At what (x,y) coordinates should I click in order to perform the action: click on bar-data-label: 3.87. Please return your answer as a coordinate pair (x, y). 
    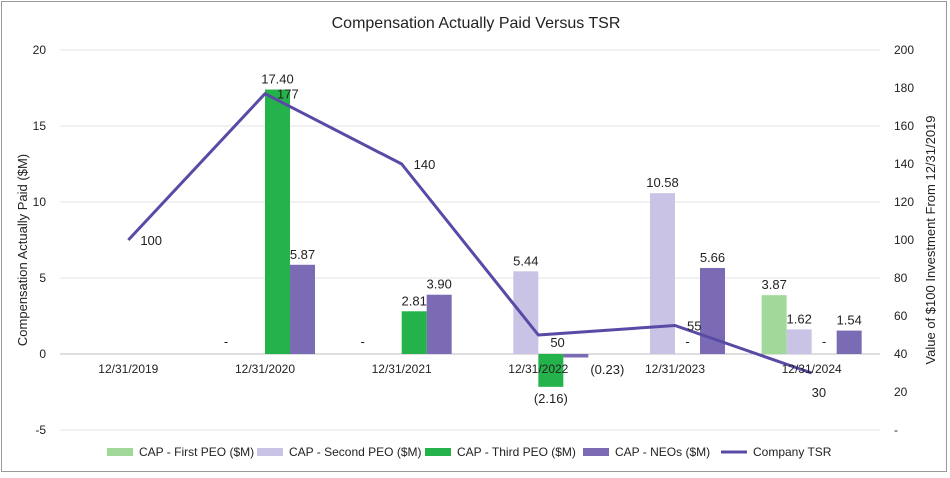
    Looking at the image, I should click on (774, 284).